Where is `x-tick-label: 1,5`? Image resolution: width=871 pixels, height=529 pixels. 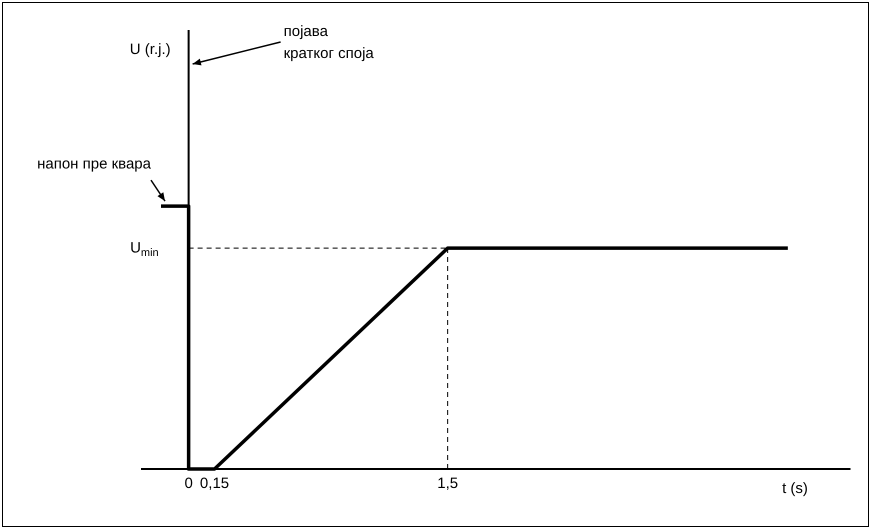
x-tick-label: 1,5 is located at coordinates (447, 483).